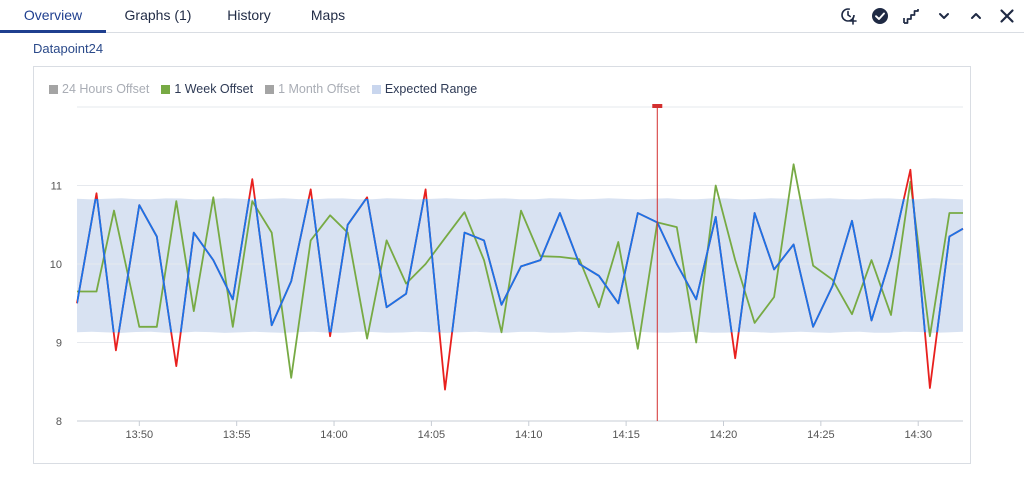  I want to click on x-tick-label: 14:15, so click(626, 435).